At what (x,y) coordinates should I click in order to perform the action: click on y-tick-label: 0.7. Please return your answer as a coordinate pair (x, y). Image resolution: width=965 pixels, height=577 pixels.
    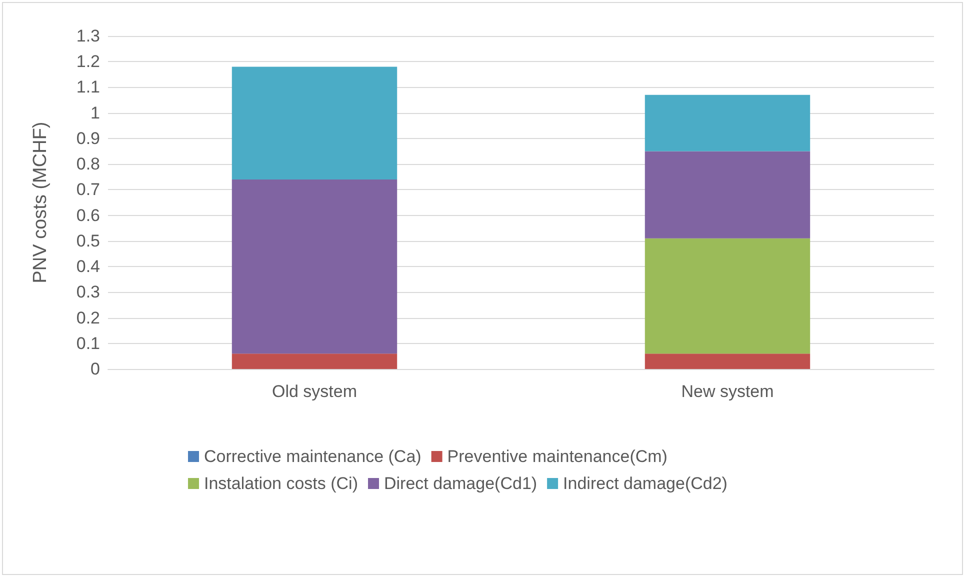
    Looking at the image, I should click on (88, 190).